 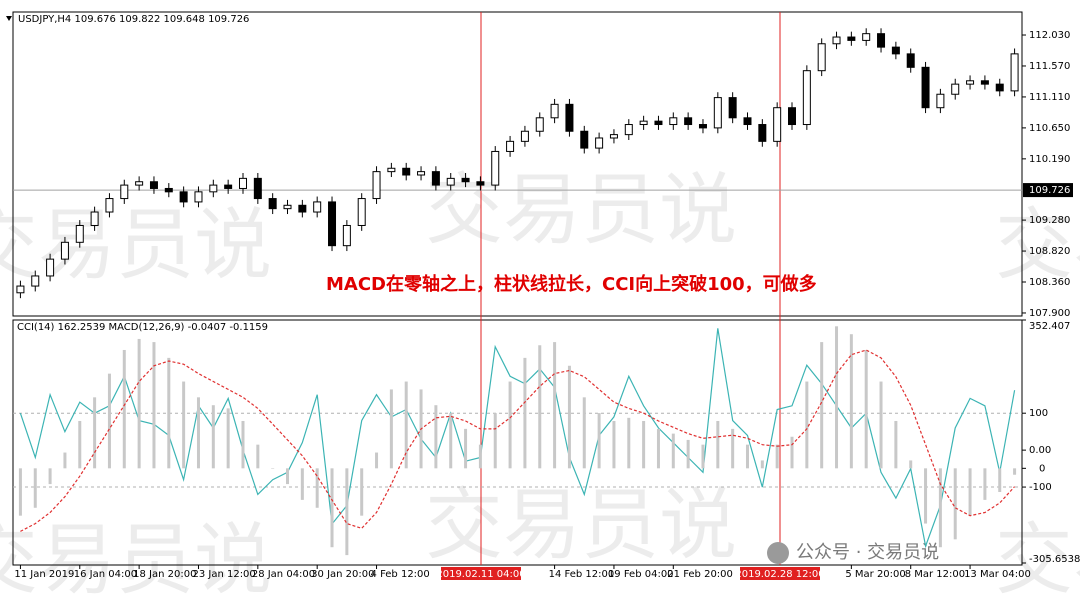 What do you see at coordinates (778, 553) in the screenshot?
I see `badge-icon` at bounding box center [778, 553].